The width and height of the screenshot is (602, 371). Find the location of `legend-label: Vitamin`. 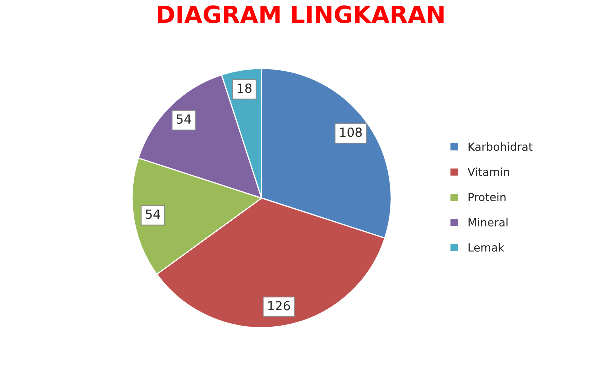

legend-label: Vitamin is located at coordinates (489, 172).